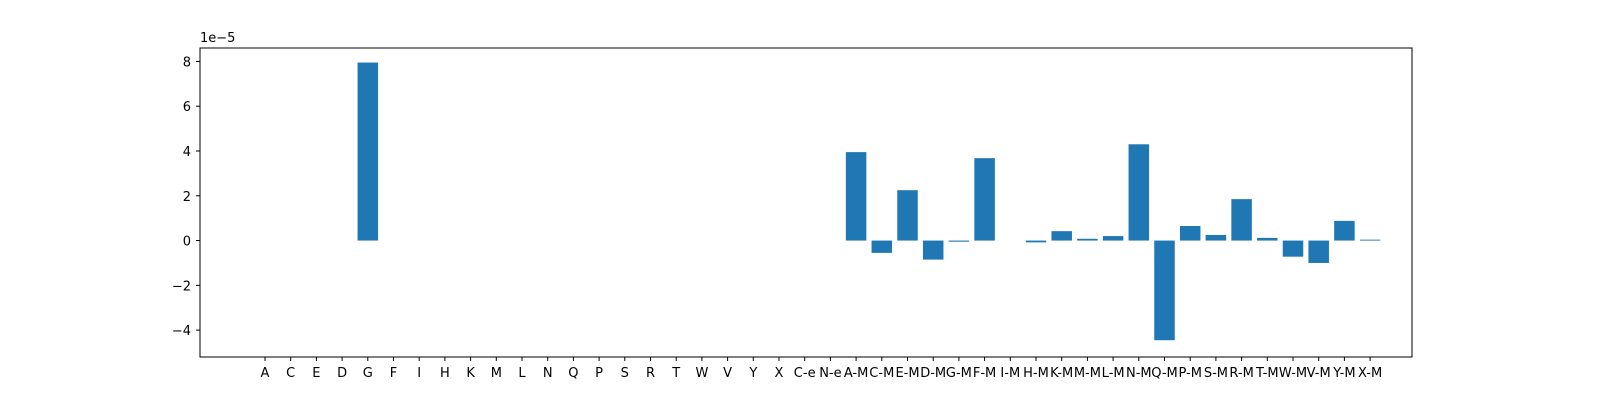 The image size is (1600, 400). I want to click on x-tick-label: G-M, so click(959, 373).